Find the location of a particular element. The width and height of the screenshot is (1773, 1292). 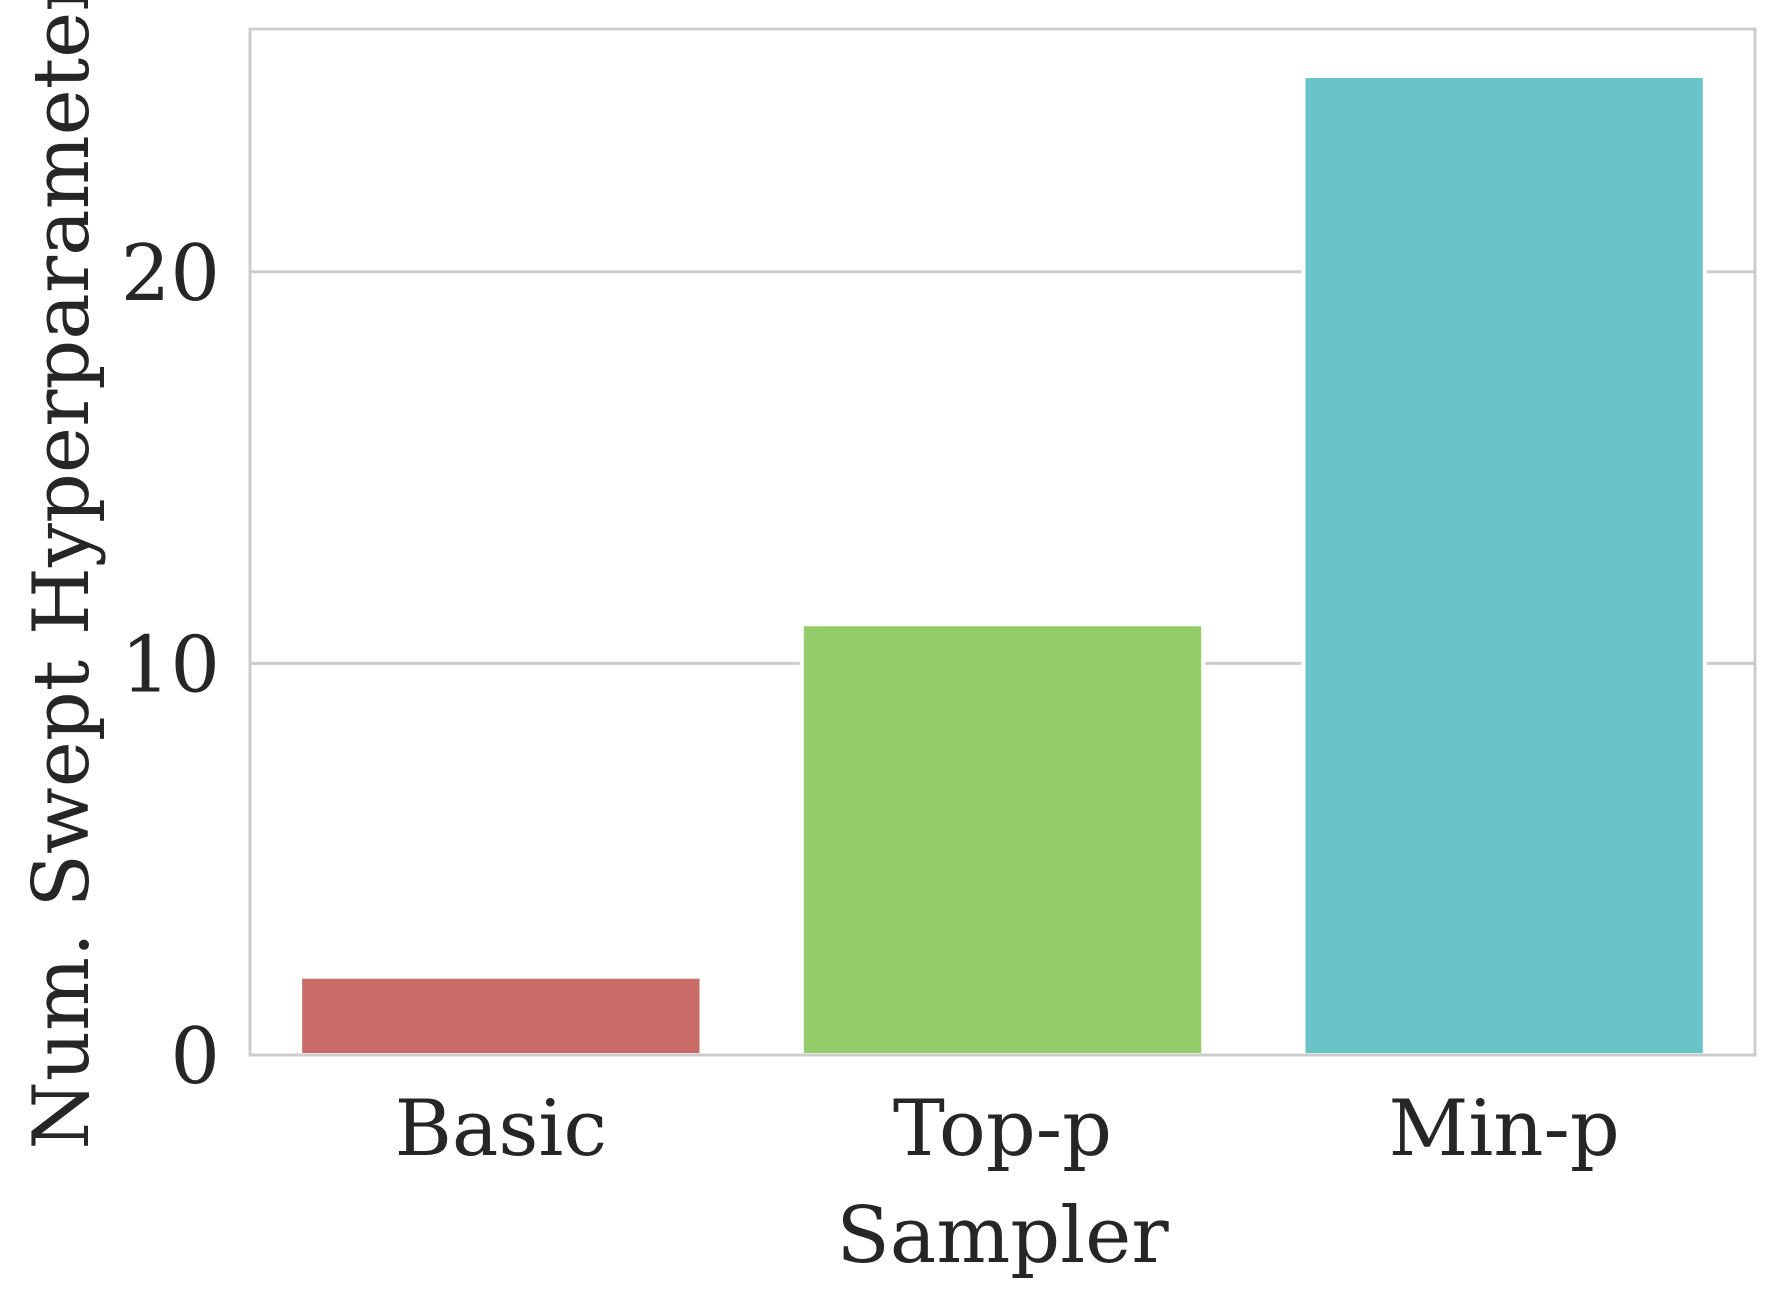

bar-top-p is located at coordinates (1002, 839).